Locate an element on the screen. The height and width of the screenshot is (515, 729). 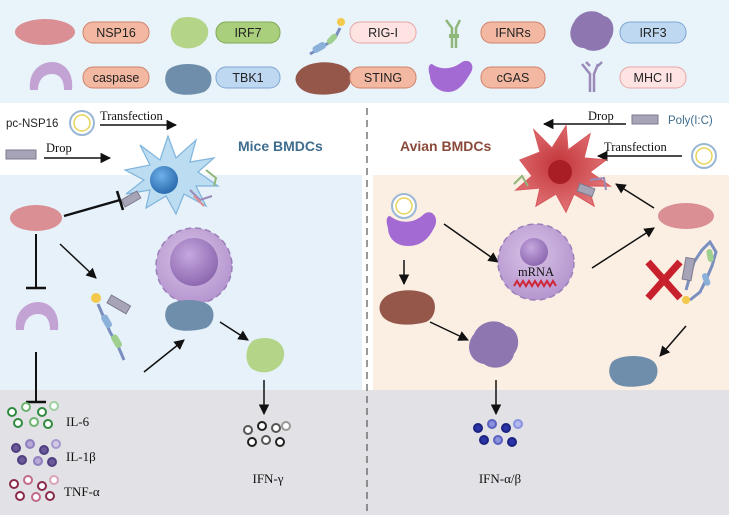
legend-item-irf3: IRF3 is located at coordinates (628, 31).